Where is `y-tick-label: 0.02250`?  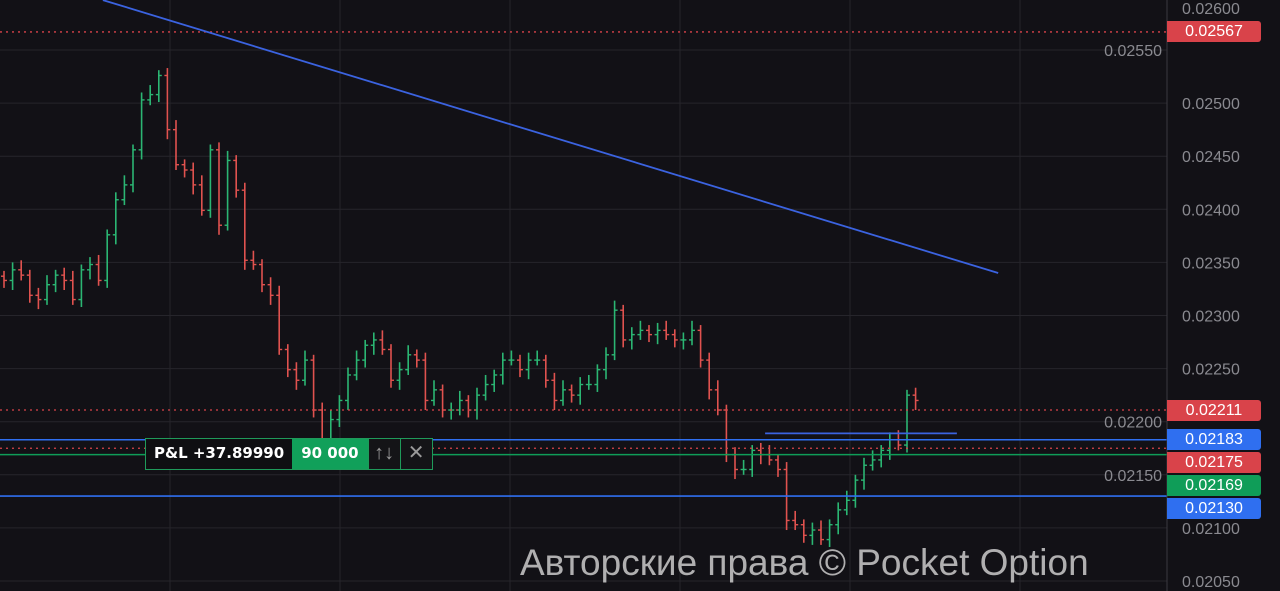 y-tick-label: 0.02250 is located at coordinates (1211, 370).